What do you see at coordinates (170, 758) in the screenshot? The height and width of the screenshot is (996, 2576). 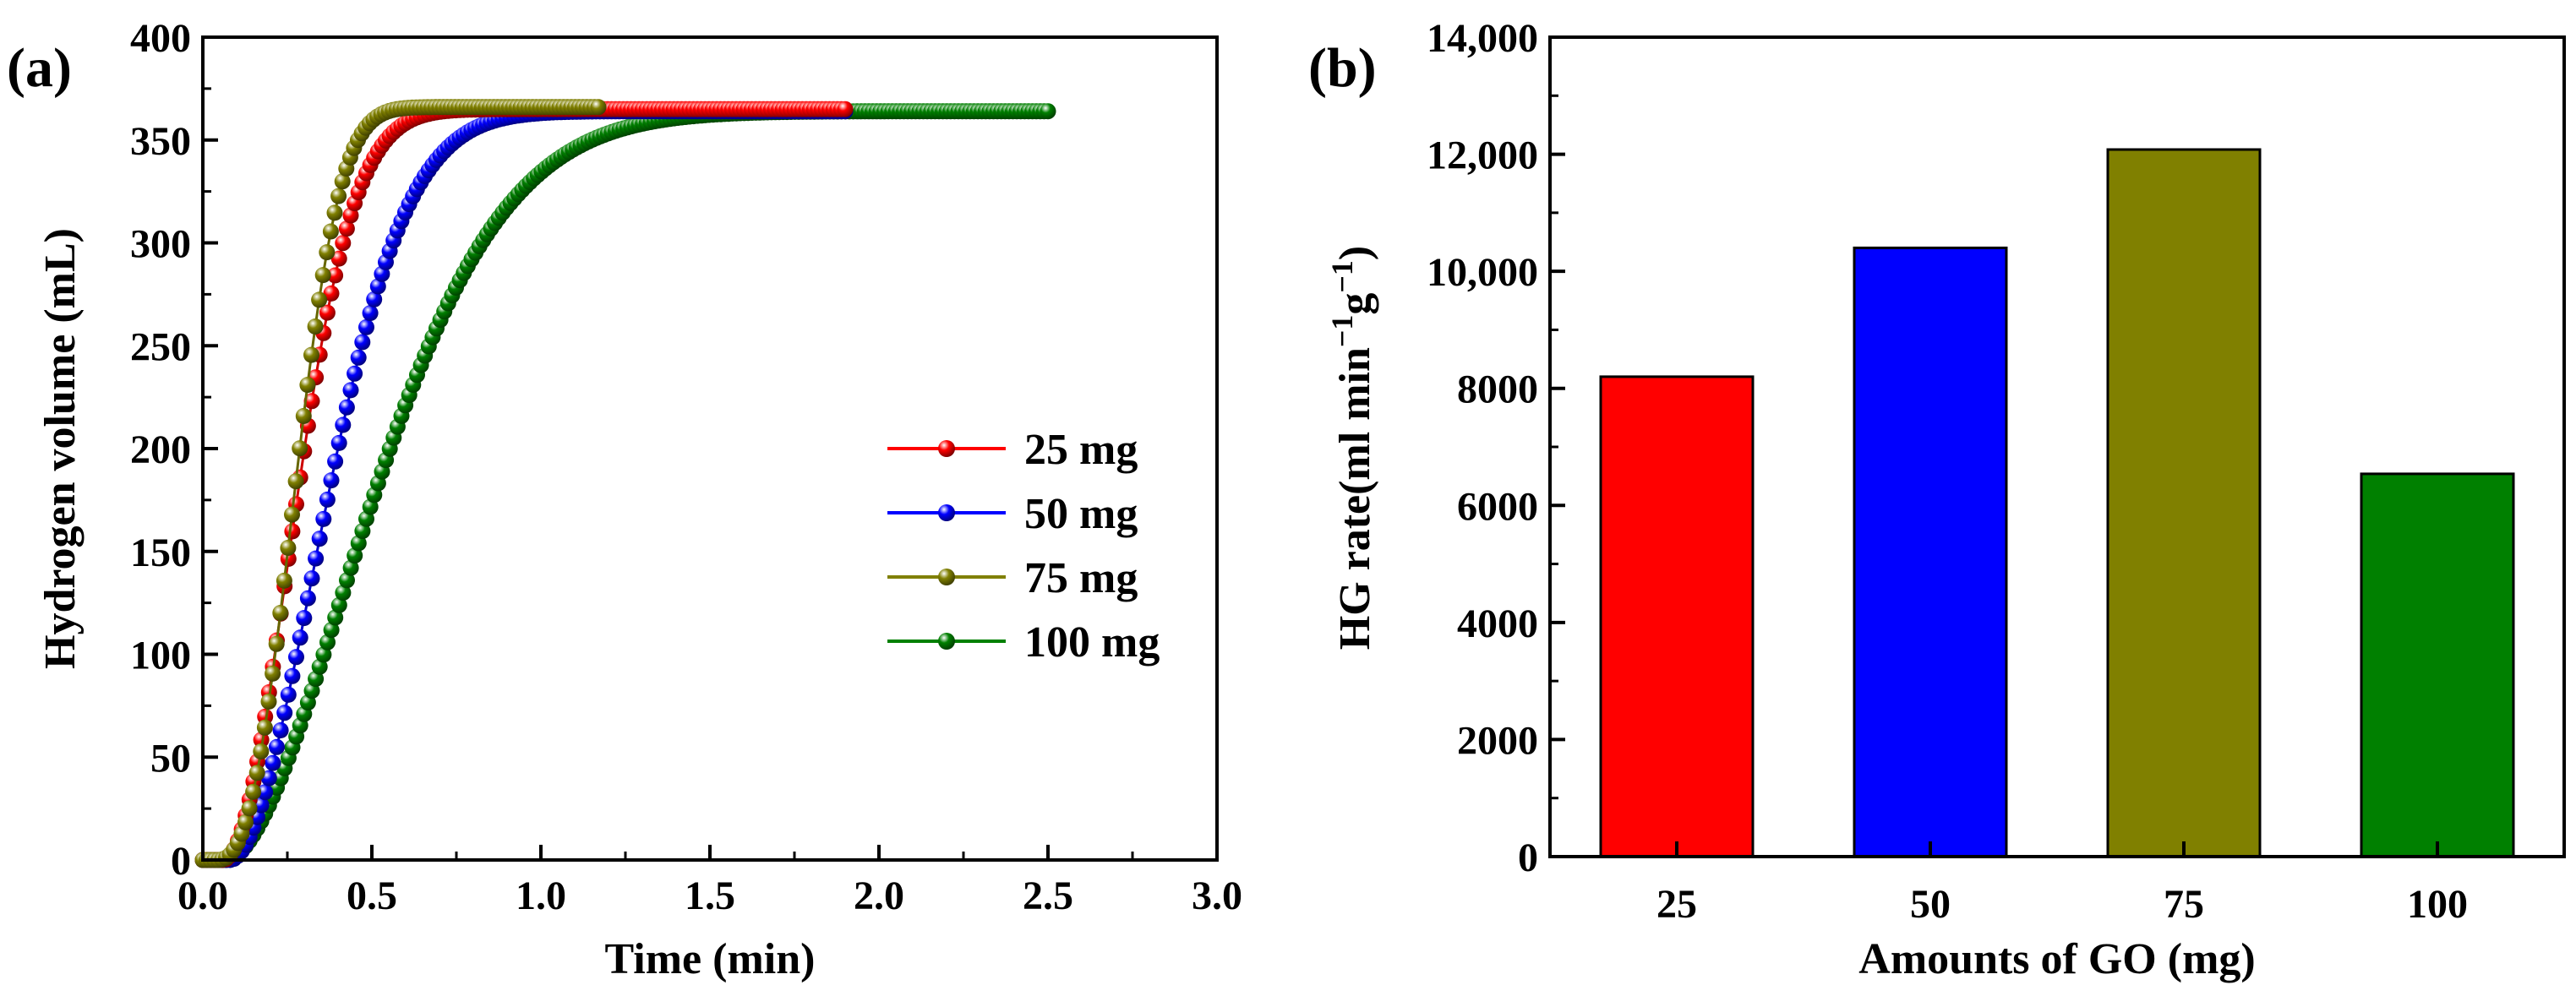 I see `y-tick-label: 50` at bounding box center [170, 758].